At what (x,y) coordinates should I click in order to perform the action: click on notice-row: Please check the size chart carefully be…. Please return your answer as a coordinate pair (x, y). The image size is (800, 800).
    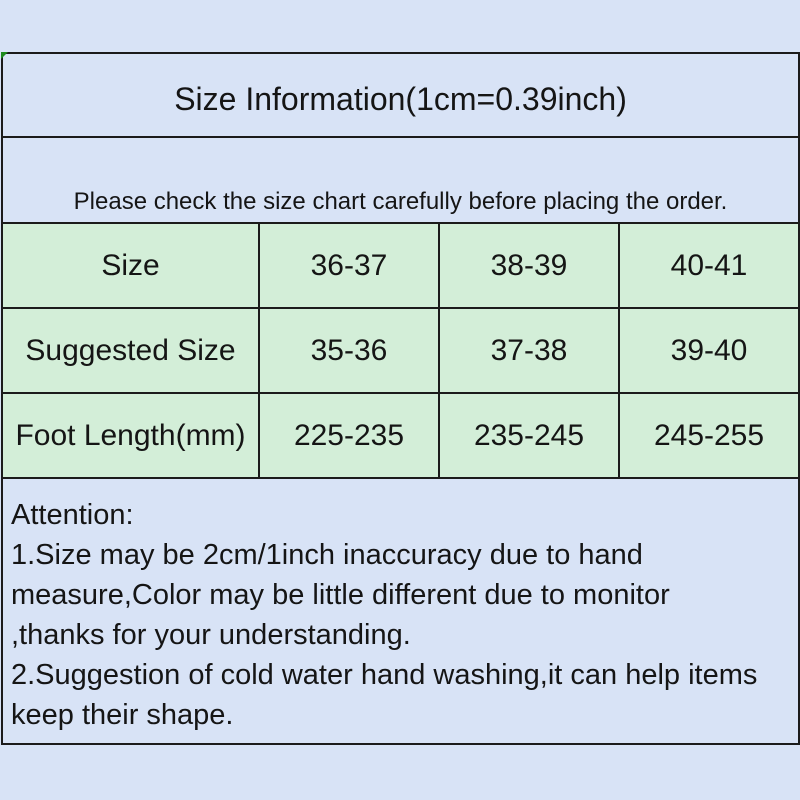
    Looking at the image, I should click on (400, 180).